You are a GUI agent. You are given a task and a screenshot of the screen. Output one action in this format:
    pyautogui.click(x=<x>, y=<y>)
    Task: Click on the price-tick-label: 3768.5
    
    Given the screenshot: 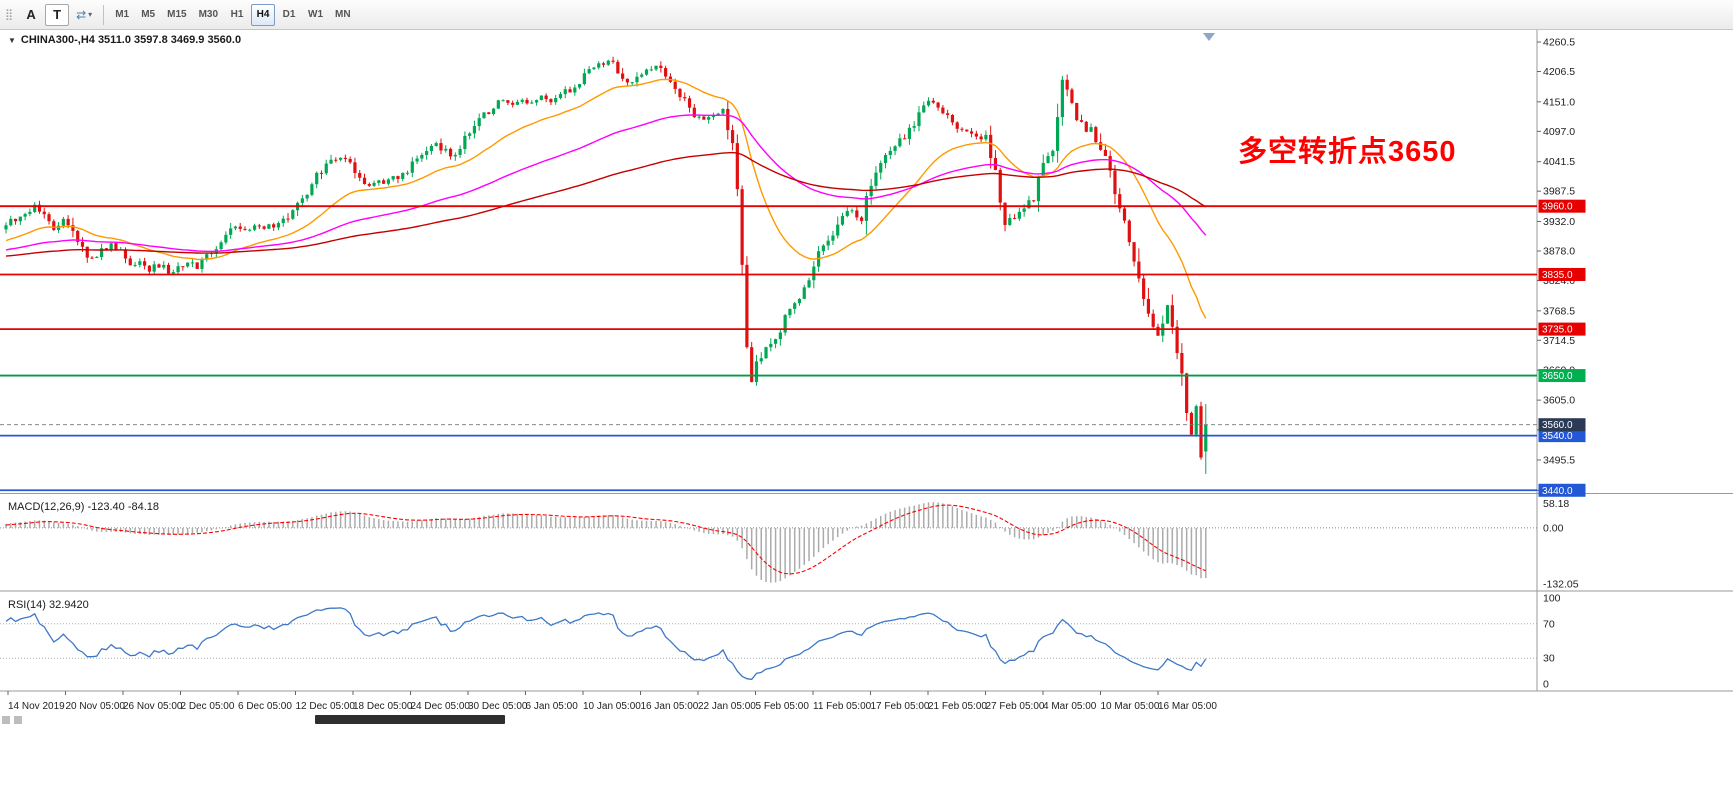 What is the action you would take?
    pyautogui.click(x=1559, y=311)
    